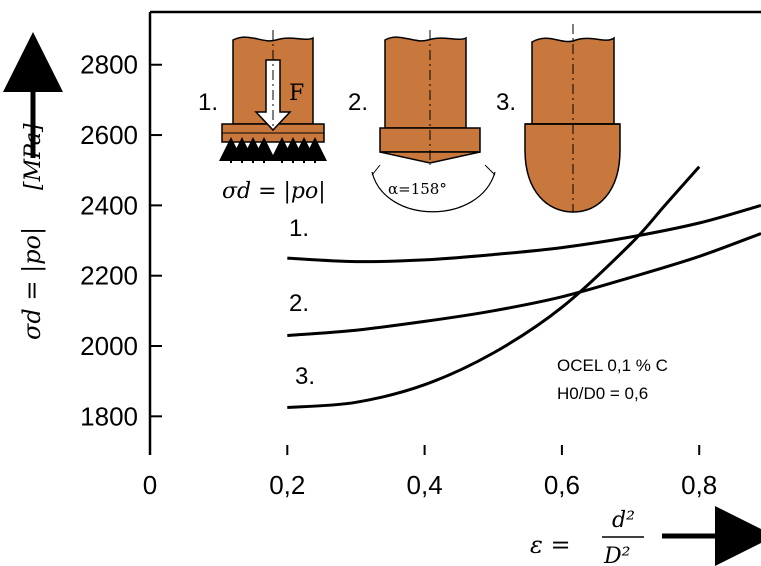 The height and width of the screenshot is (566, 761). I want to click on specimen-sketch-2: 2. α=158°, so click(422, 121).